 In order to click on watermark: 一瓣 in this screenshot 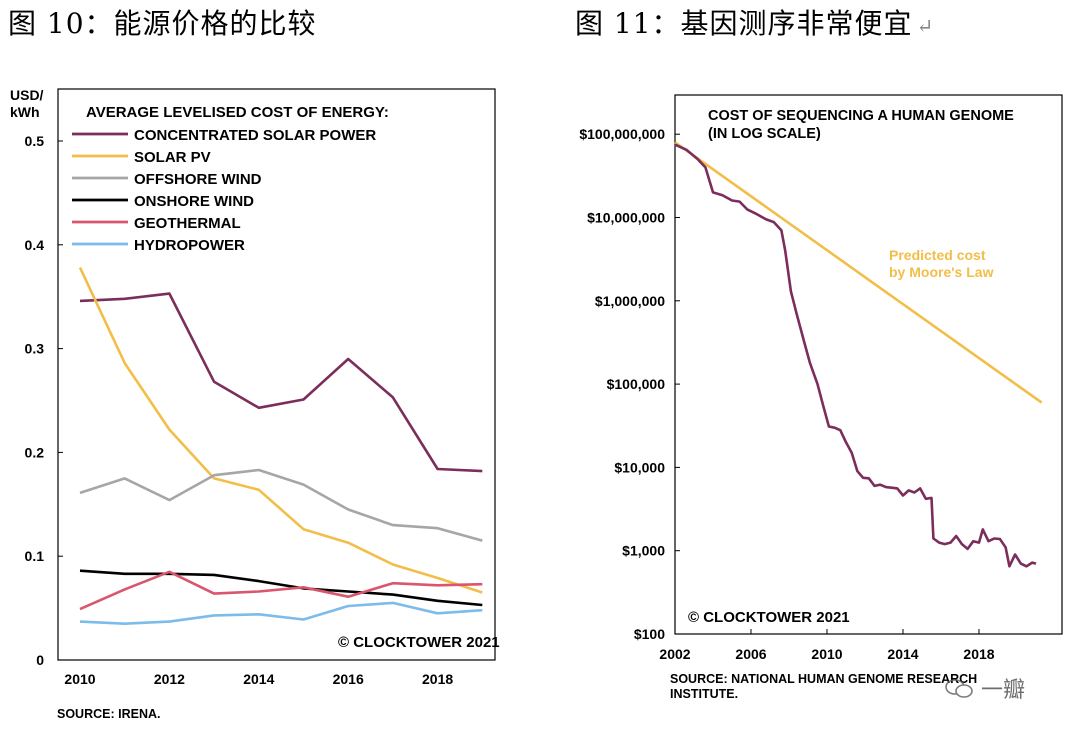, I will do `click(984, 688)`.